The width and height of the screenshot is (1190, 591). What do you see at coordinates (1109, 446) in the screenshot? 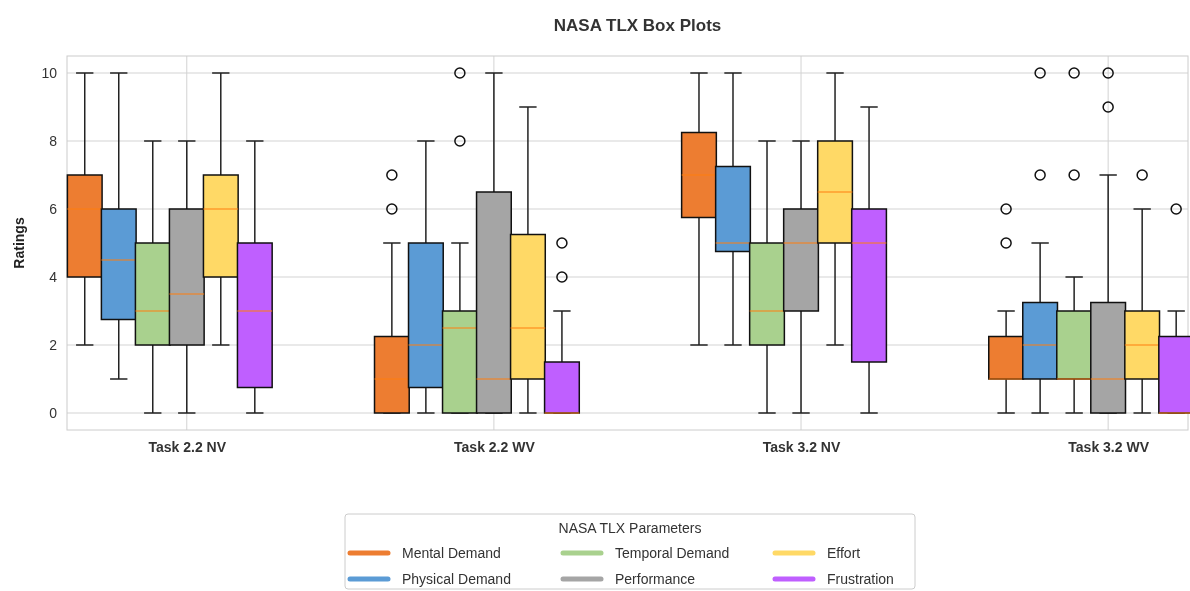
I see `x-tick-label: Task 3.2 WV` at bounding box center [1109, 446].